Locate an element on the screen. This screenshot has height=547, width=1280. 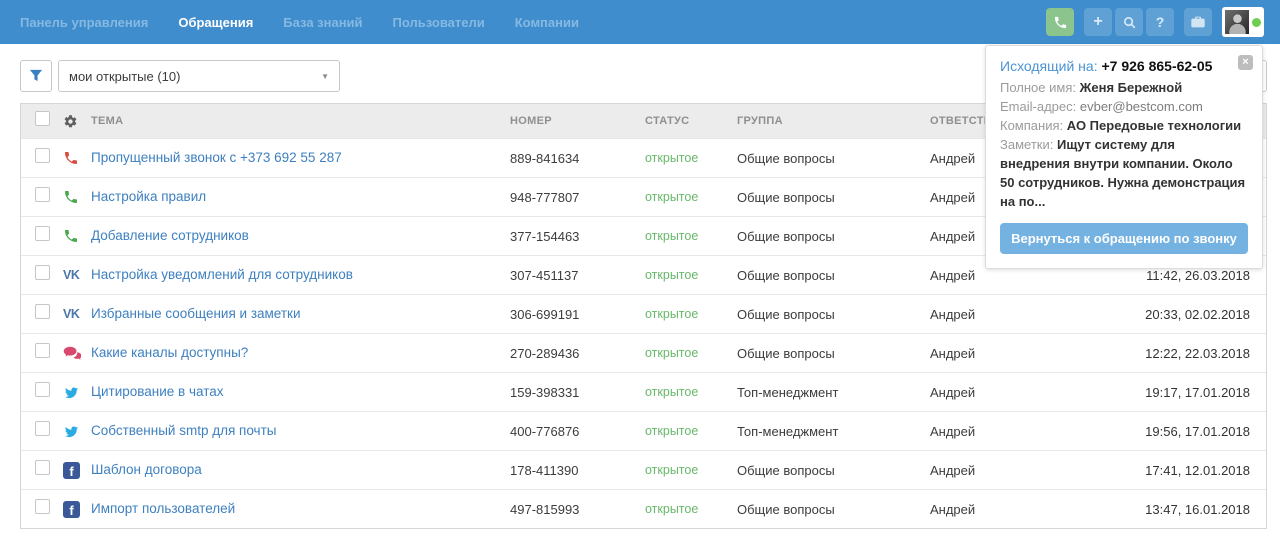
help-button: ? is located at coordinates (1160, 22).